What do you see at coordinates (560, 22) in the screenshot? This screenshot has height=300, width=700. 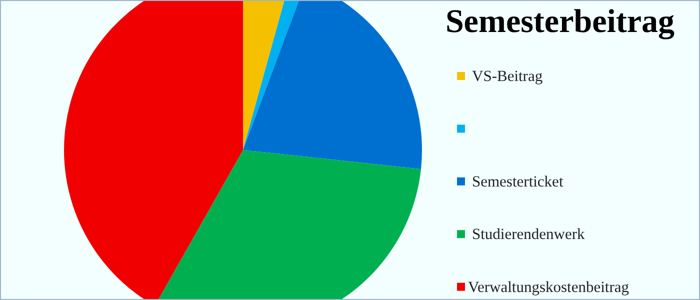 I see `chart-title: Semesterbeitrag` at bounding box center [560, 22].